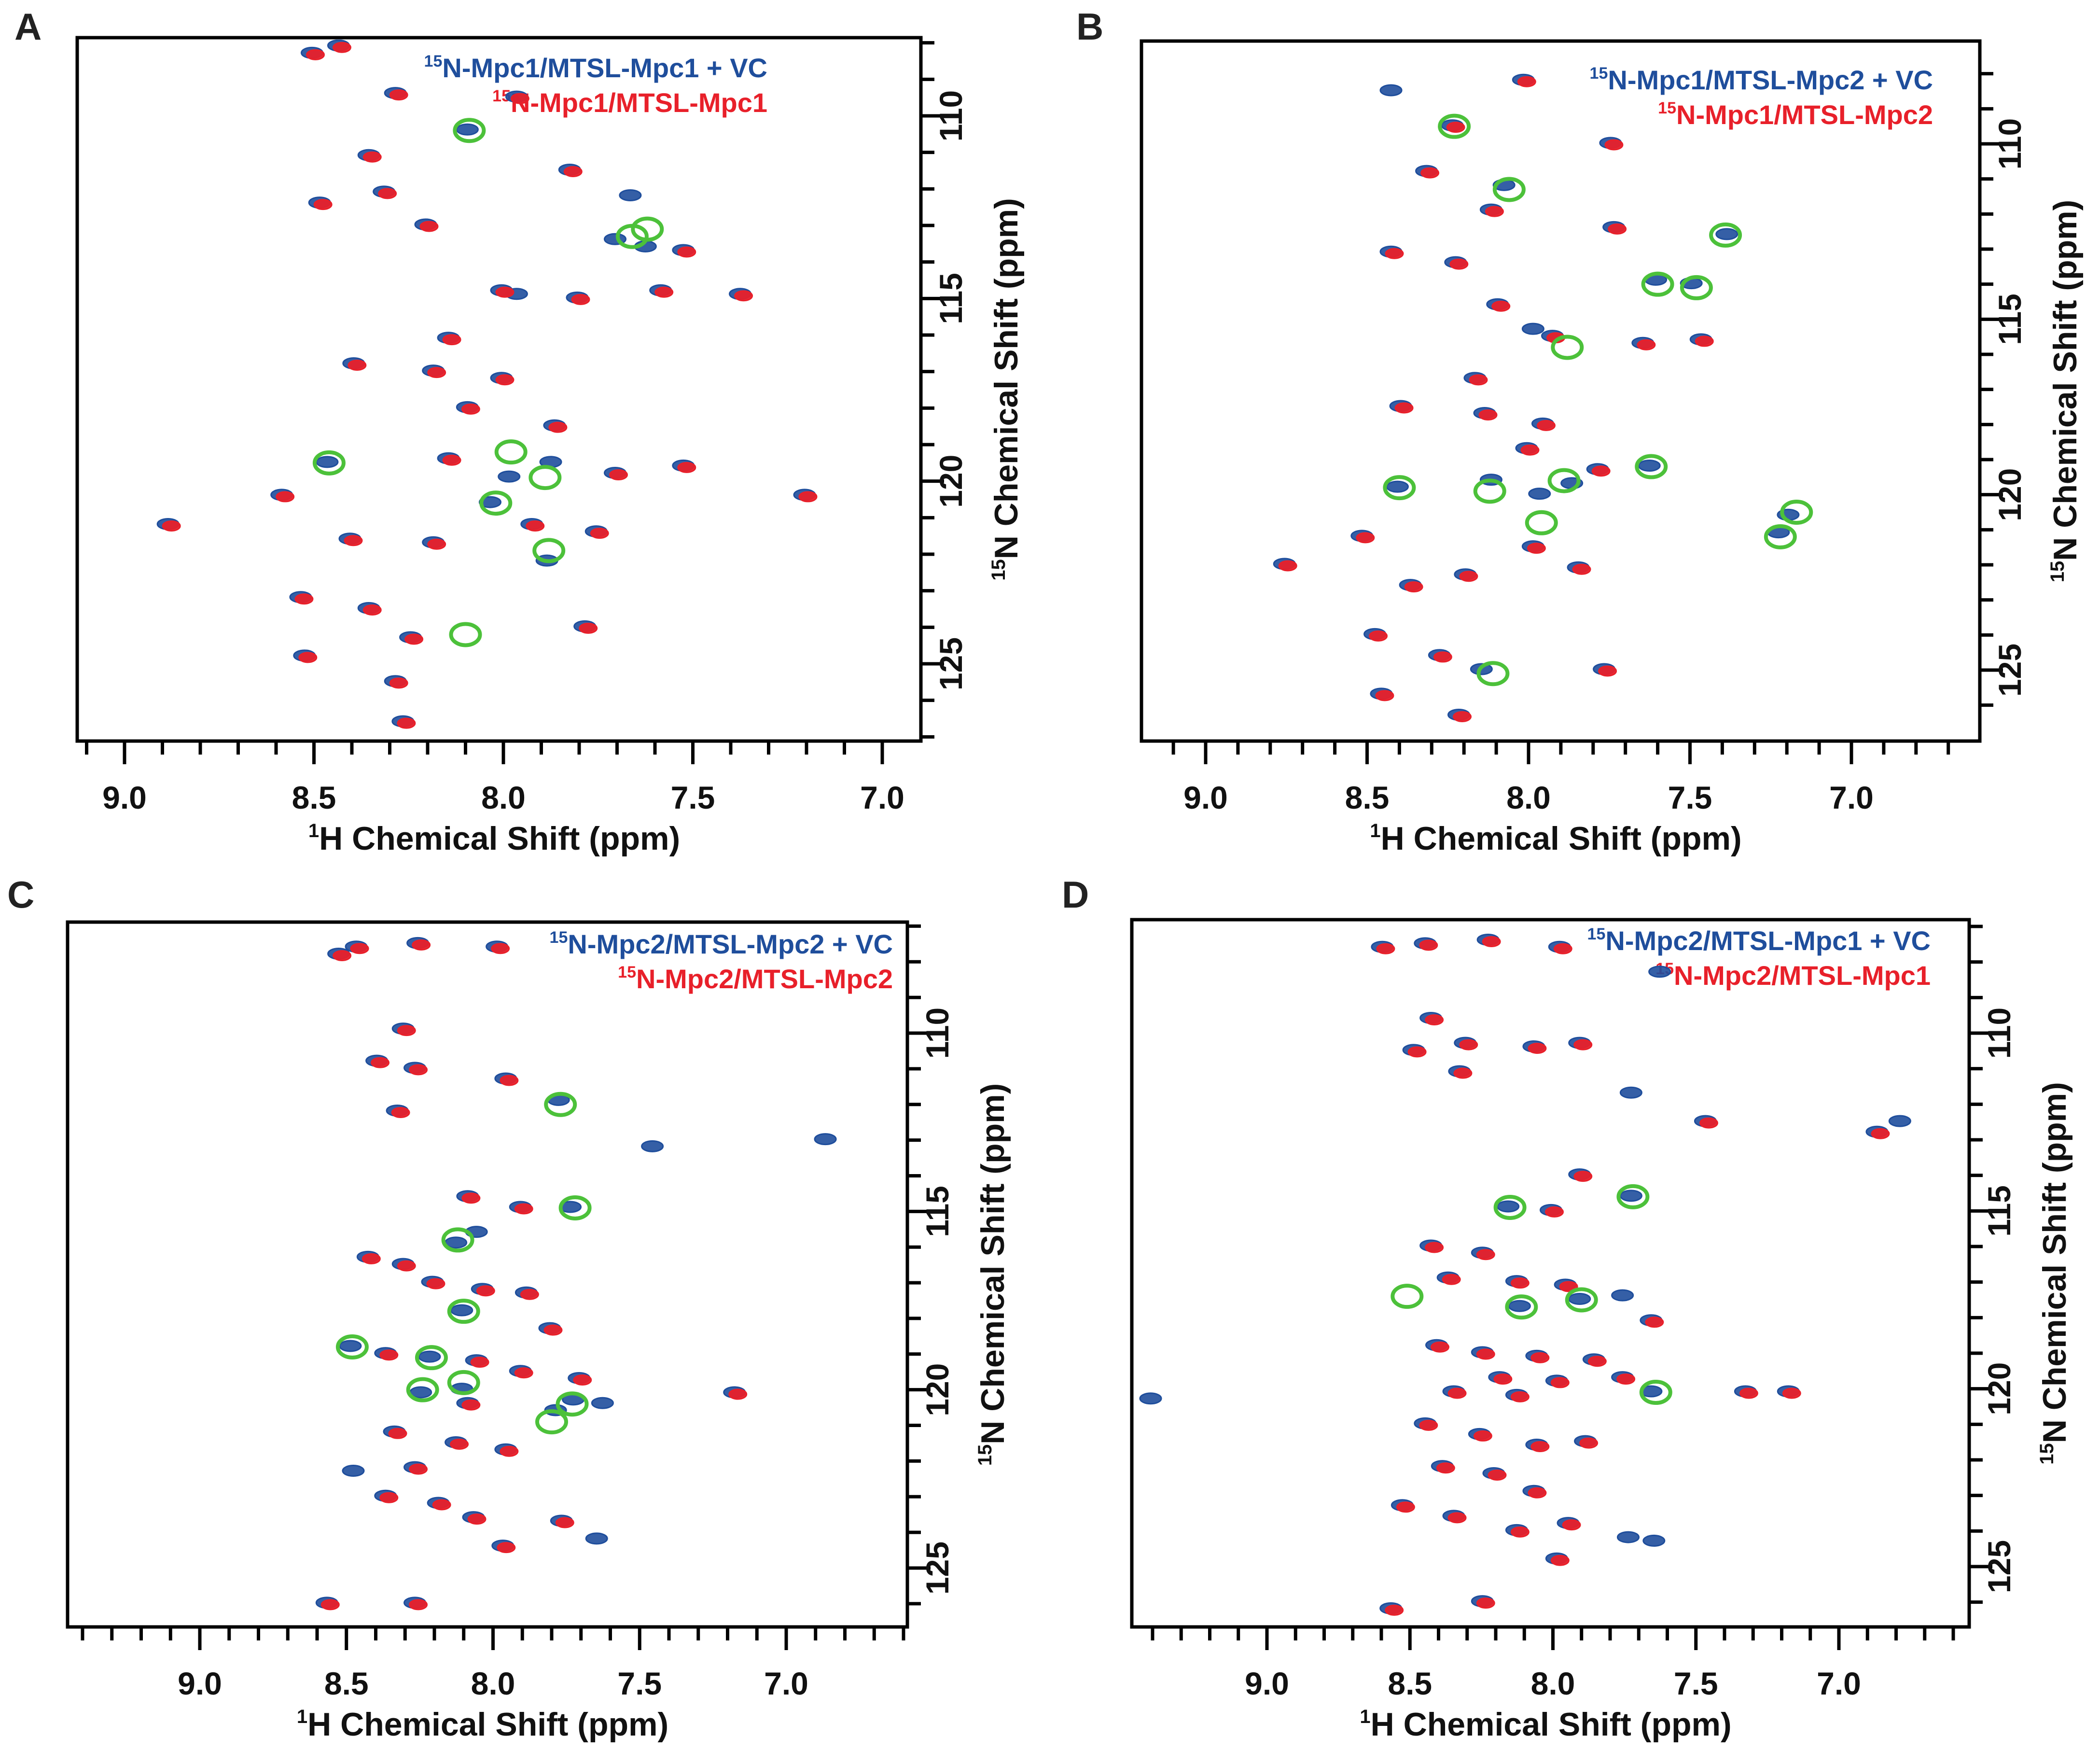 The image size is (2100, 1751). Describe the element at coordinates (951, 482) in the screenshot. I see `y-tick-label: 120` at that location.